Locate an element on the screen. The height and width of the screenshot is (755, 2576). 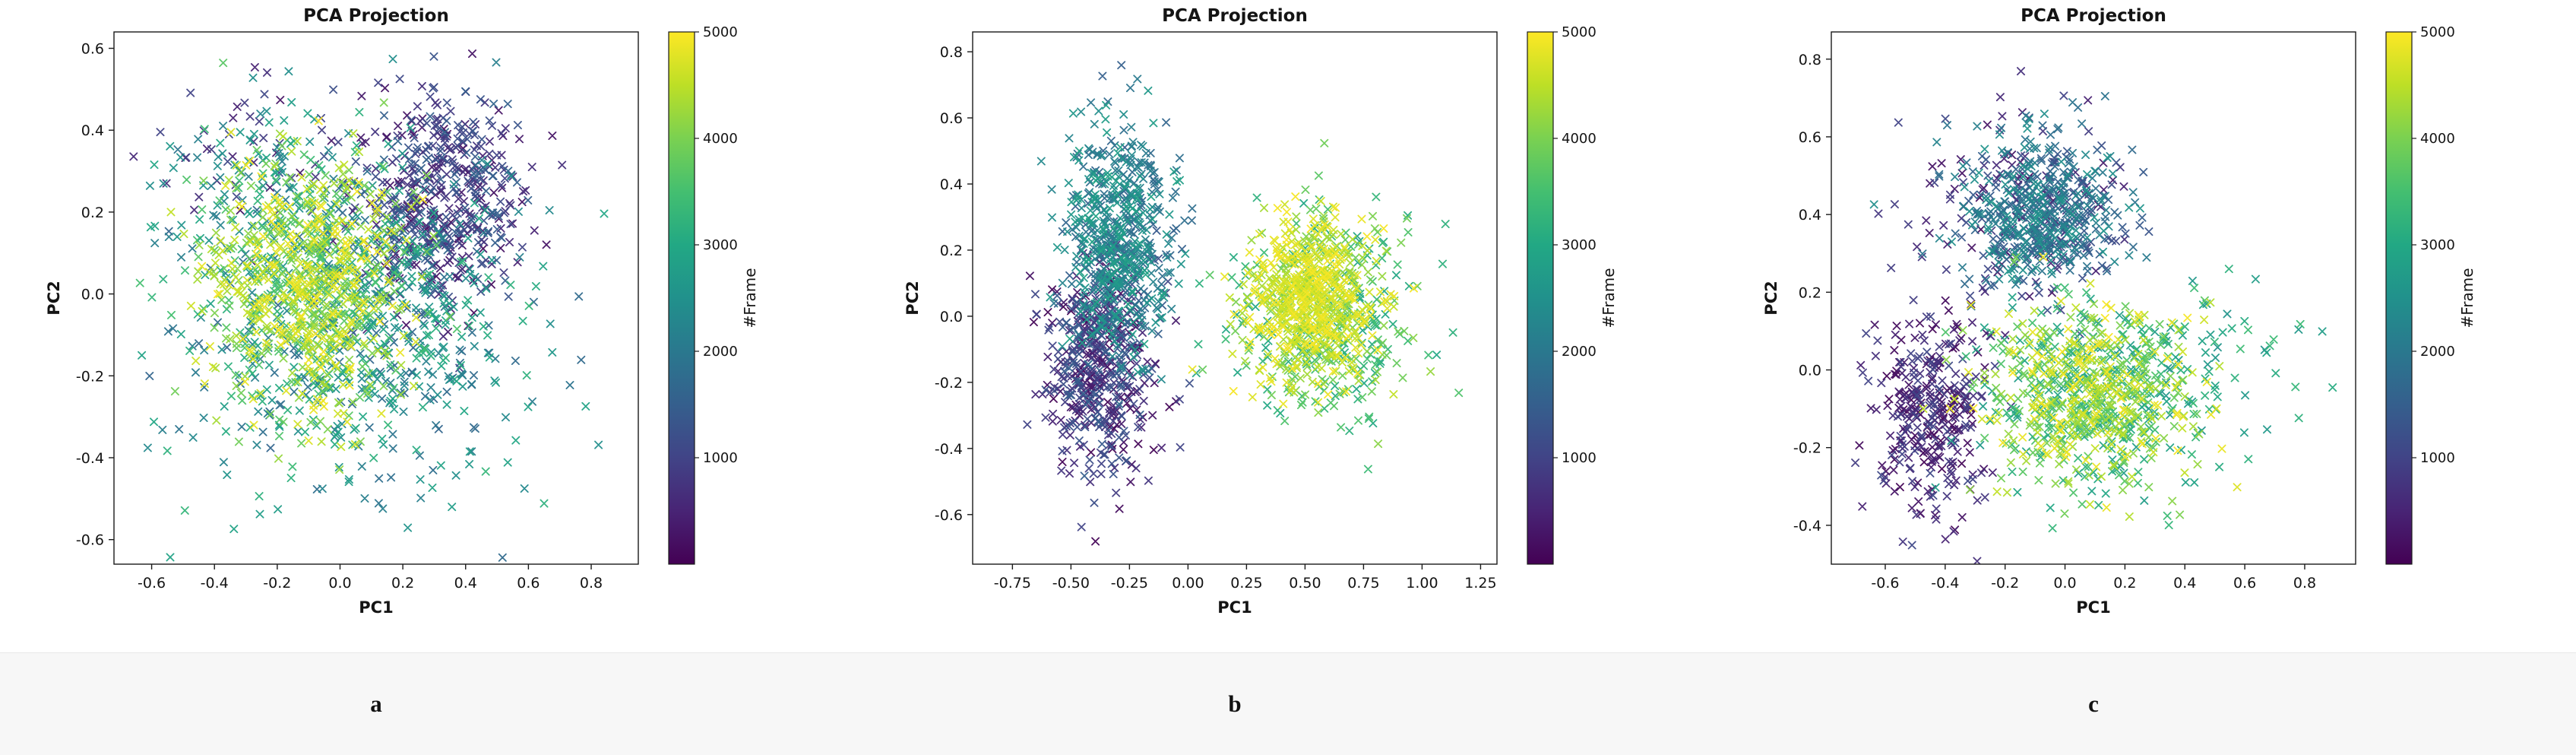
x-tick-label: -0.75 is located at coordinates (1012, 583).